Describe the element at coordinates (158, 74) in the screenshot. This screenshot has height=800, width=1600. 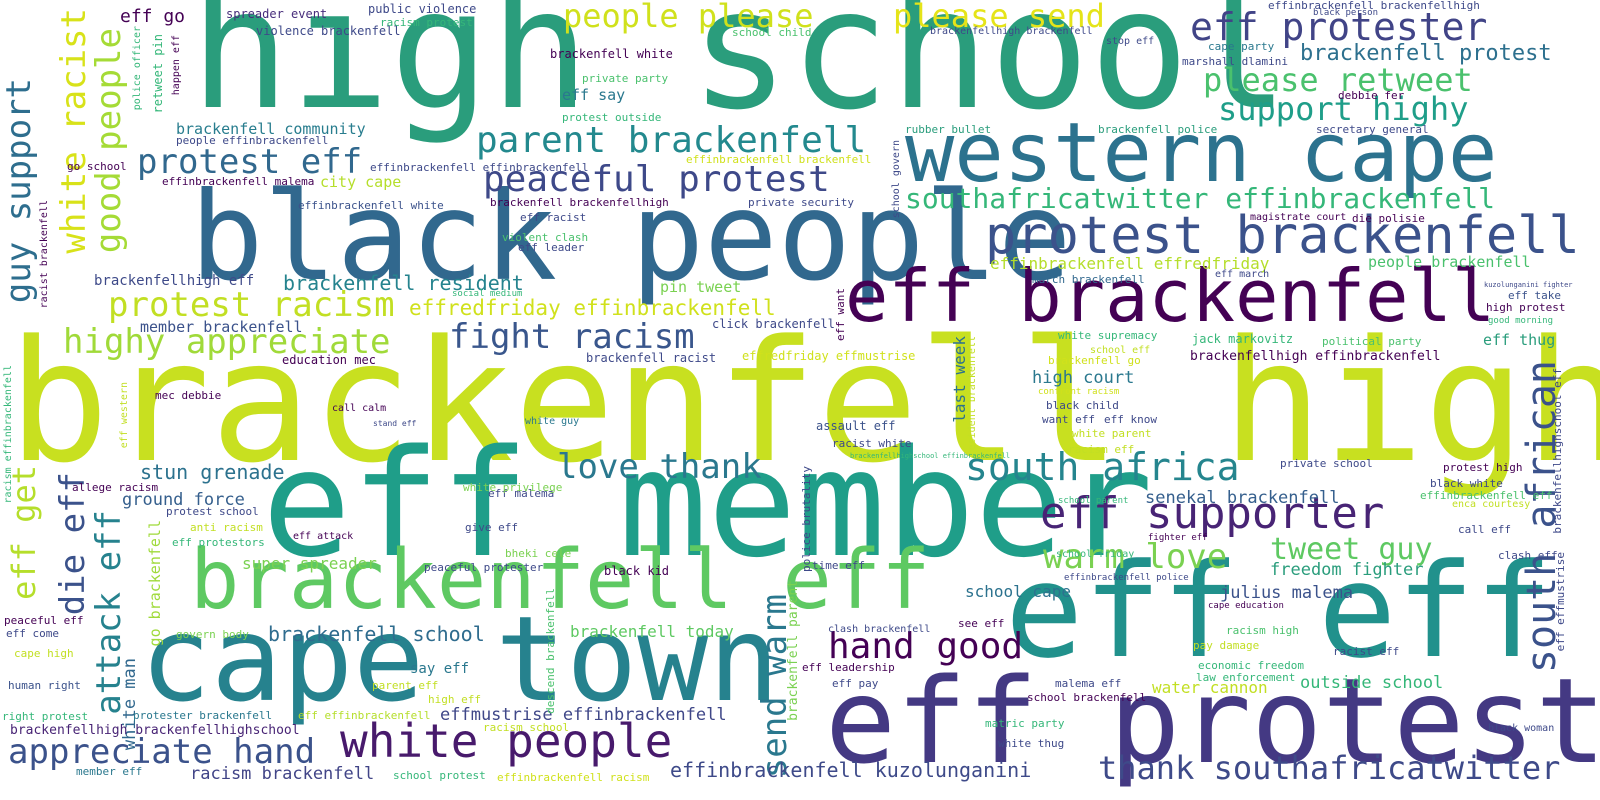
I see `phrase-vertical: retweet pin` at that location.